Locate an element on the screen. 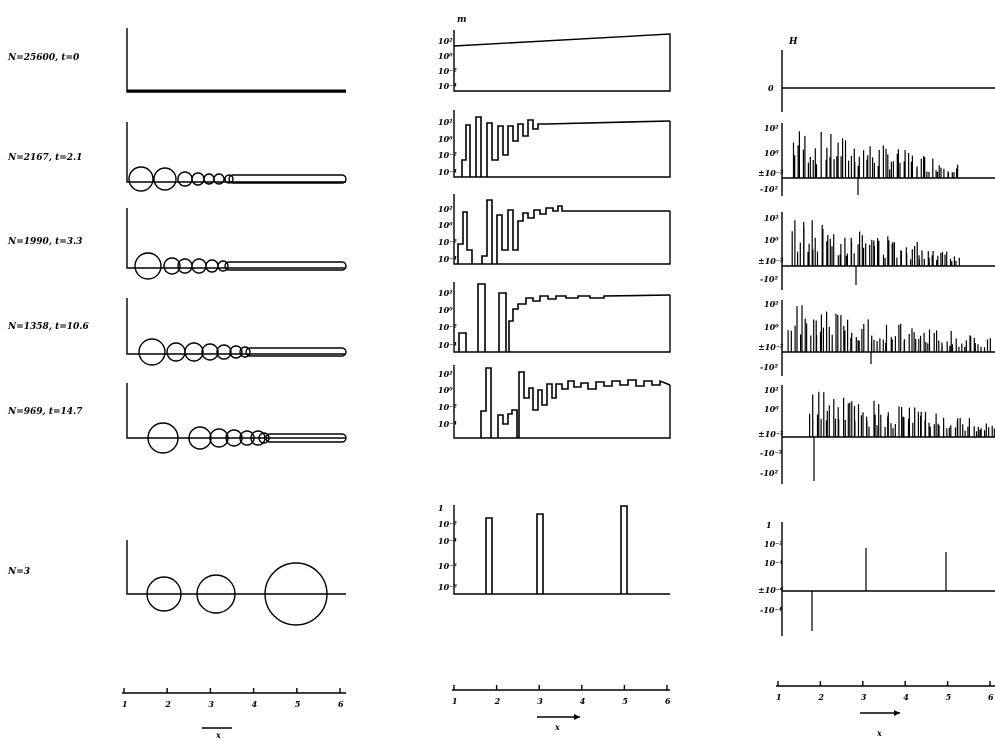 This screenshot has width=995, height=741. right-panel-6: 1 10⁻² 10⁻⁴ ±10⁻⁶ -10⁻⁴ is located at coordinates (876, 578).